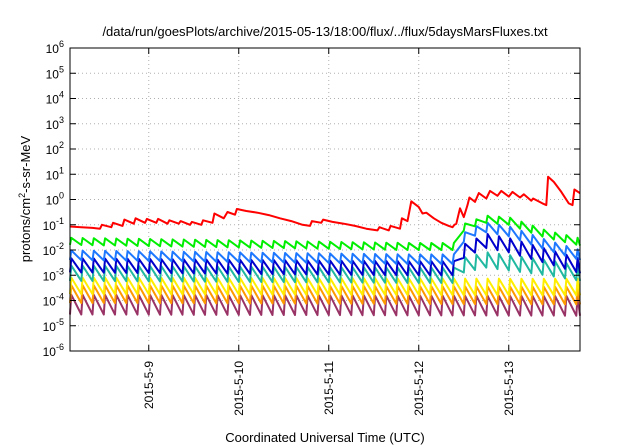  Describe the element at coordinates (53, 300) in the screenshot. I see `y-tick-label: 10⁻⁴` at that location.